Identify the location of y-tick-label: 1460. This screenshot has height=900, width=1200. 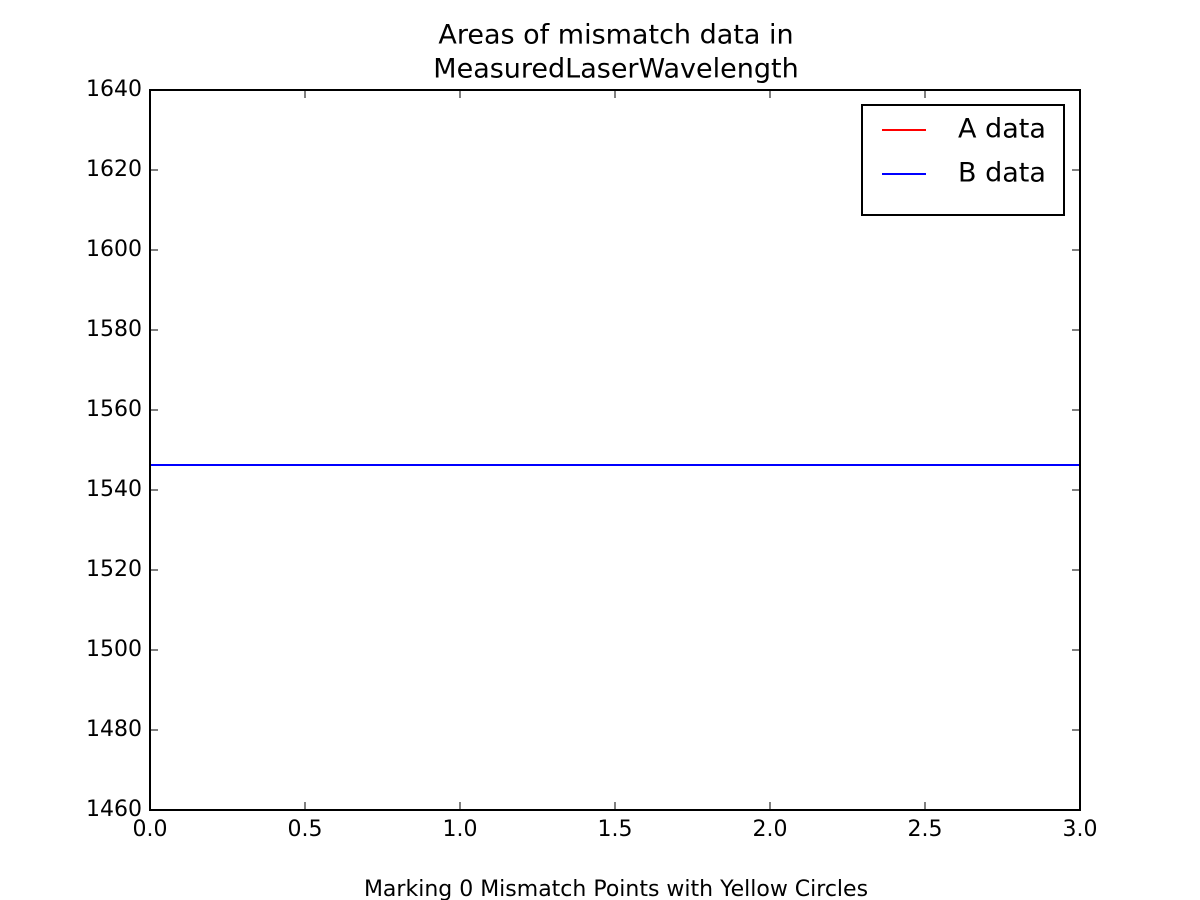
(114, 809).